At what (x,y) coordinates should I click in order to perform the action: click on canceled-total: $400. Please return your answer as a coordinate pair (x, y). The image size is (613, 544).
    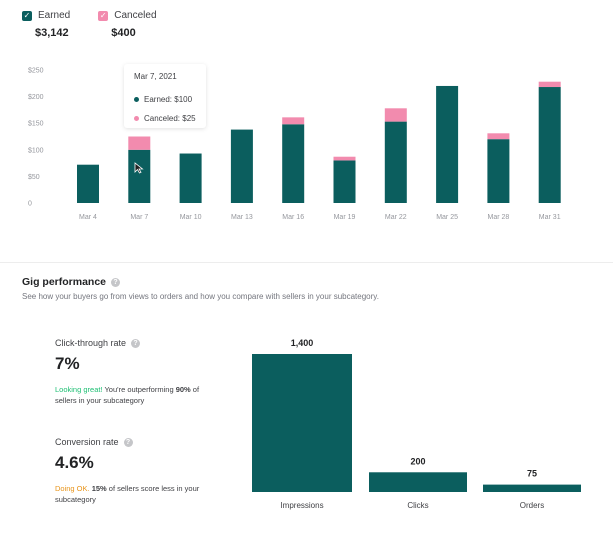
    Looking at the image, I should click on (123, 33).